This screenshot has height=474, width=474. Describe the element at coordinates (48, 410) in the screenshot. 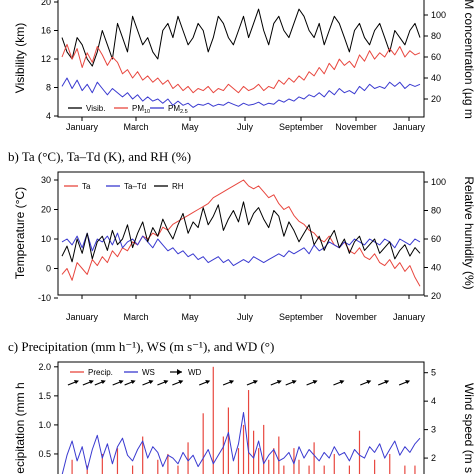

I see `panel-c-left-ticks: 0.5 1.0 1.5 2.0` at that location.